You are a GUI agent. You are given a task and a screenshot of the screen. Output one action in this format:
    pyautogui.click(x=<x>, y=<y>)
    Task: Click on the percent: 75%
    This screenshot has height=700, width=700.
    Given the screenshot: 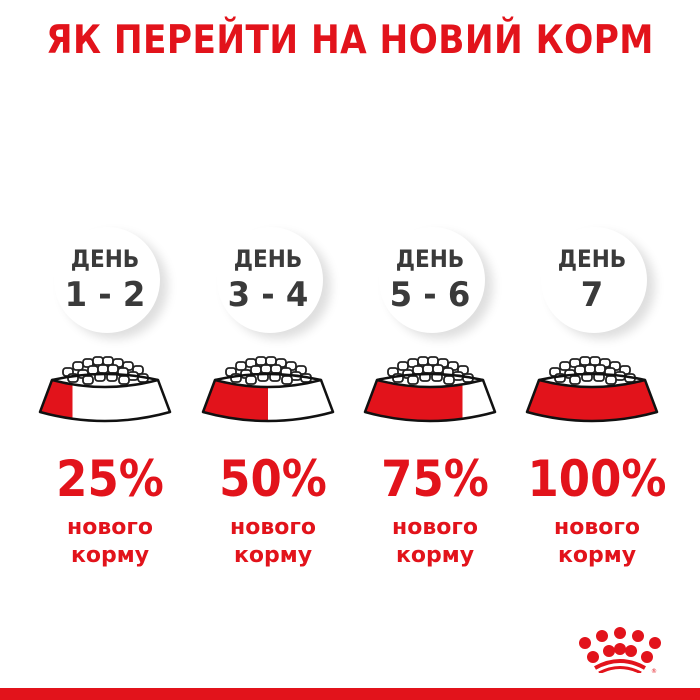 What is the action you would take?
    pyautogui.click(x=435, y=479)
    